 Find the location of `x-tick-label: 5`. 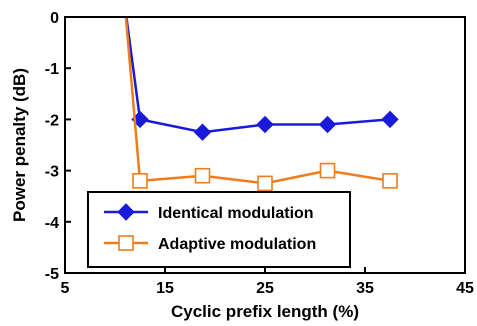

x-tick-label: 5 is located at coordinates (65, 288).